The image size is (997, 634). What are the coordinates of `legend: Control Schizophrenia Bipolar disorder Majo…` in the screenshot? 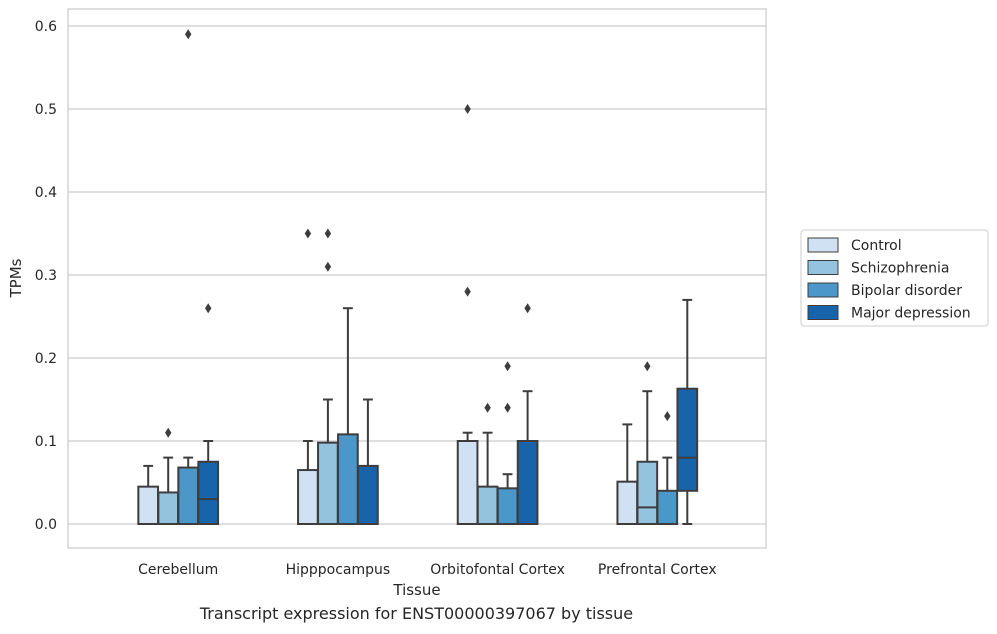 It's located at (894, 278).